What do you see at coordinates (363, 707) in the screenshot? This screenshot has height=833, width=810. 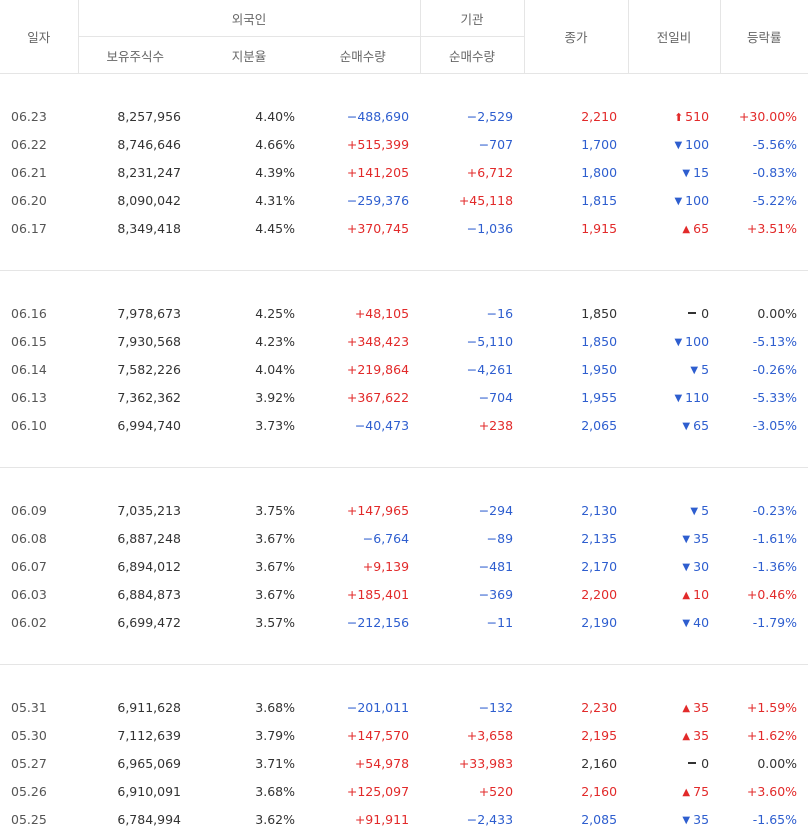 I see `cell-foreign-net: −201,011` at bounding box center [363, 707].